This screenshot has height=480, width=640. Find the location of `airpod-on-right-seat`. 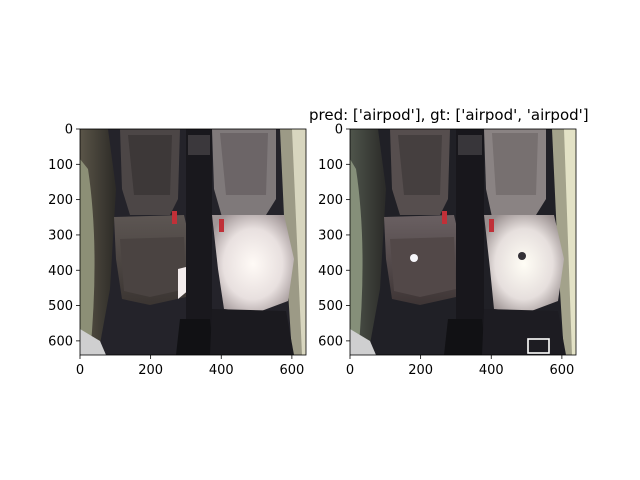

airpod-on-right-seat is located at coordinates (522, 256).